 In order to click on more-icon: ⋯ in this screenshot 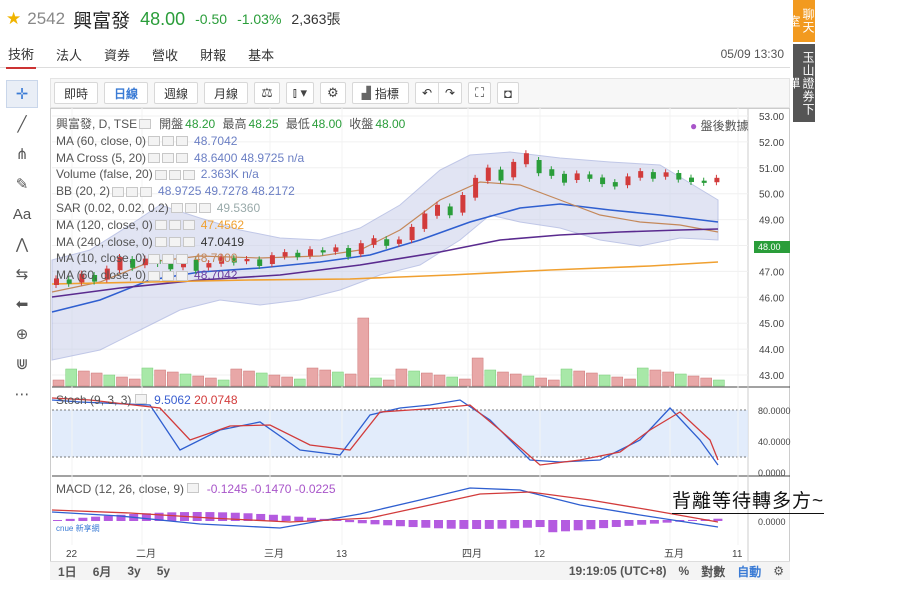, I will do `click(22, 394)`.